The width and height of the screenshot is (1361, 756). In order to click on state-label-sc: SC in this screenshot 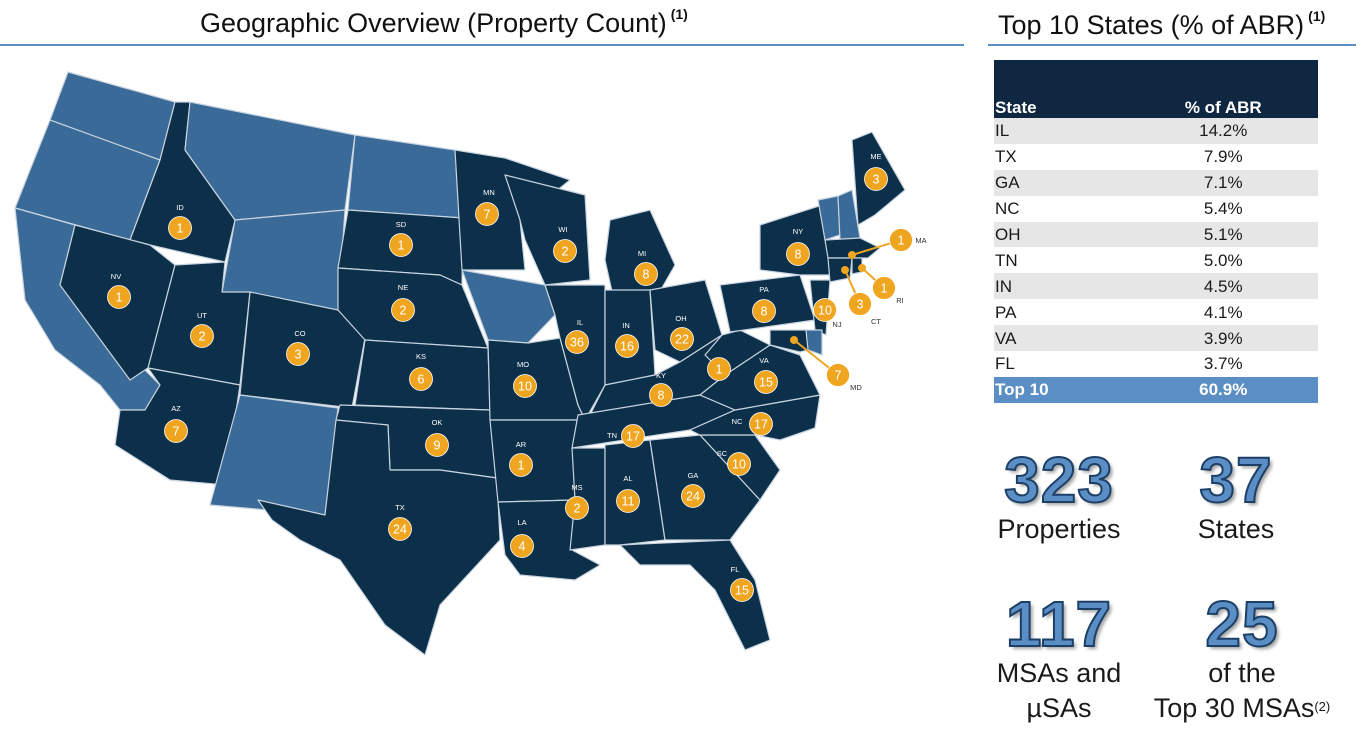, I will do `click(722, 453)`.